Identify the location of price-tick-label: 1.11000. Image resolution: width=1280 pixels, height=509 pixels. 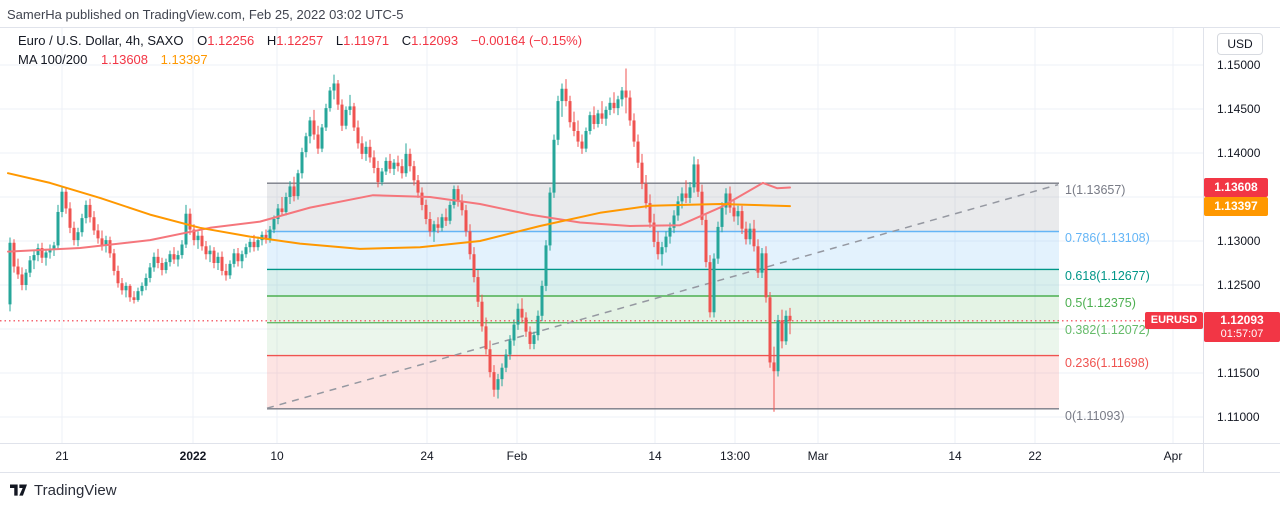
(1238, 417).